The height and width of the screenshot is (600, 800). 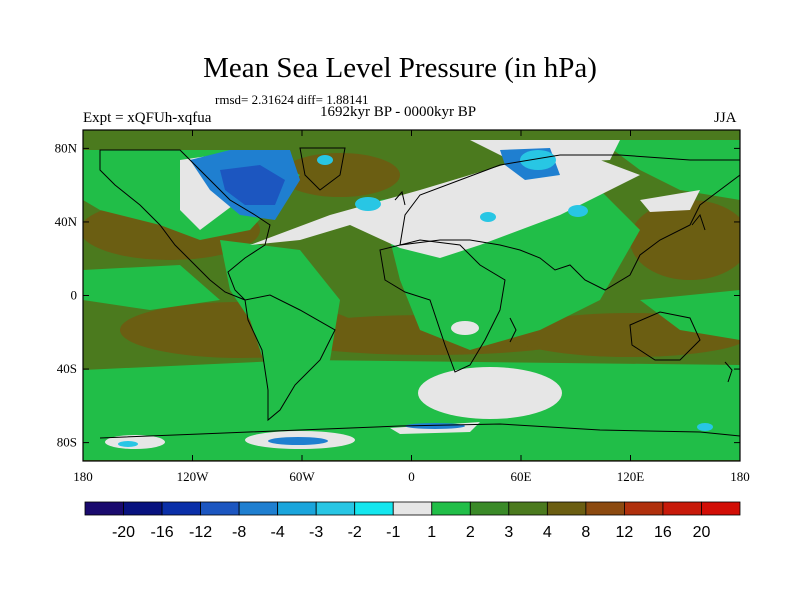 I want to click on south-america-coast, so click(x=290, y=358).